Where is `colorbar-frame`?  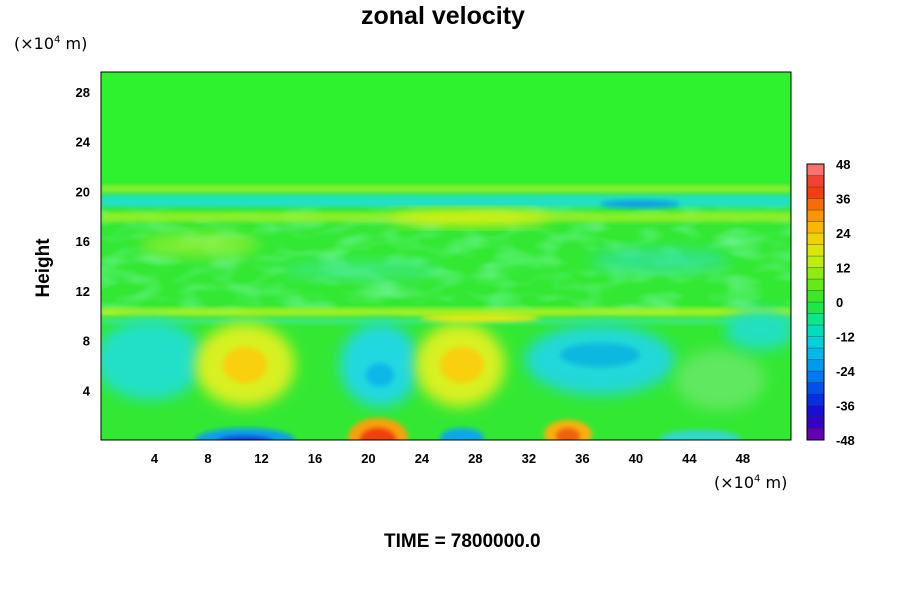
colorbar-frame is located at coordinates (815, 302).